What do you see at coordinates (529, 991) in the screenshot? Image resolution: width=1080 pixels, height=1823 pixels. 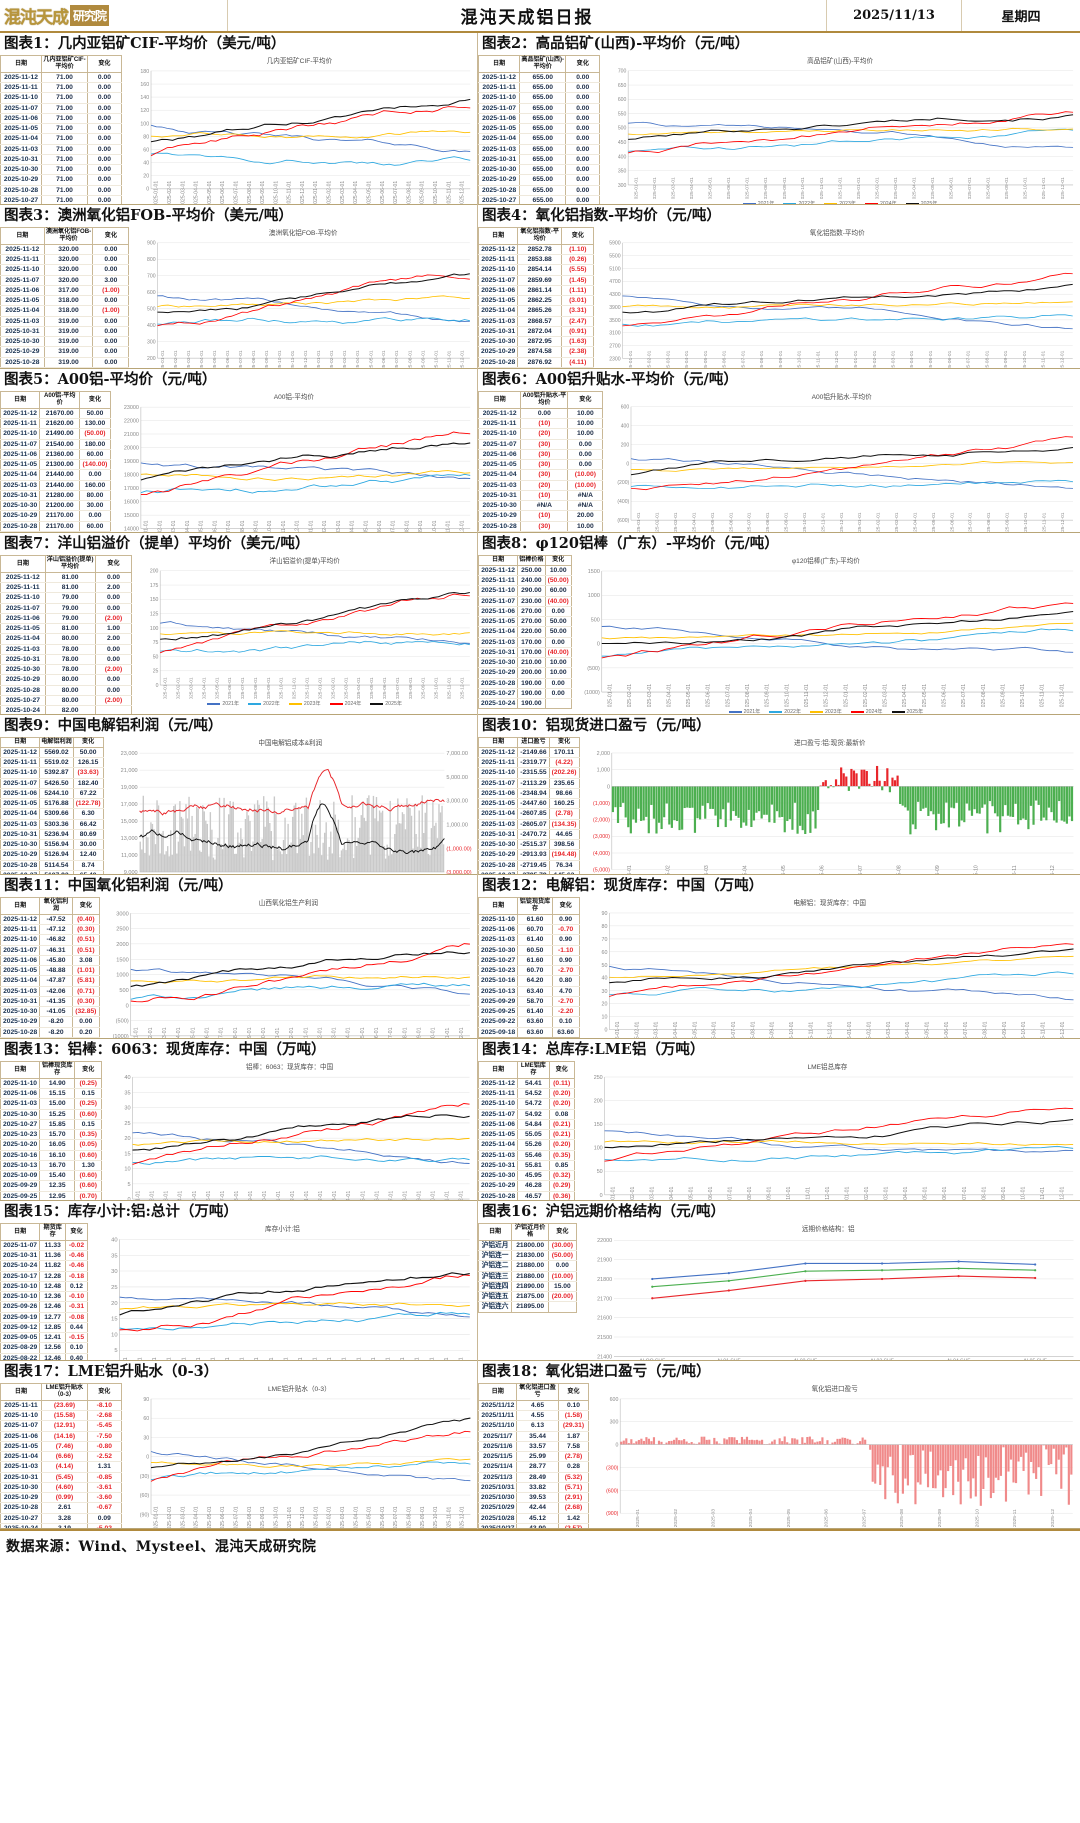 I see `table-row: 2025-10-13 63.40 4.70` at bounding box center [529, 991].